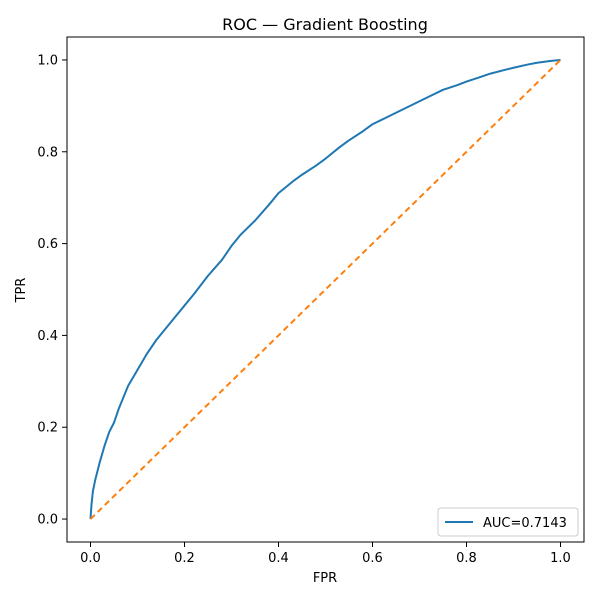 Image resolution: width=600 pixels, height=600 pixels. Describe the element at coordinates (372, 558) in the screenshot. I see `x-tick-label: 0.6` at that location.